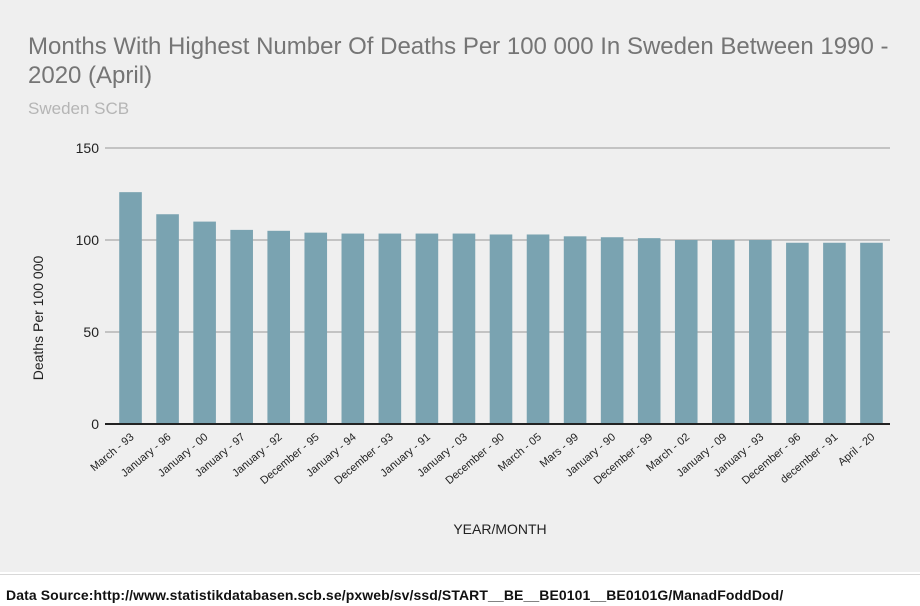  I want to click on y-tick-label: 100, so click(88, 240).